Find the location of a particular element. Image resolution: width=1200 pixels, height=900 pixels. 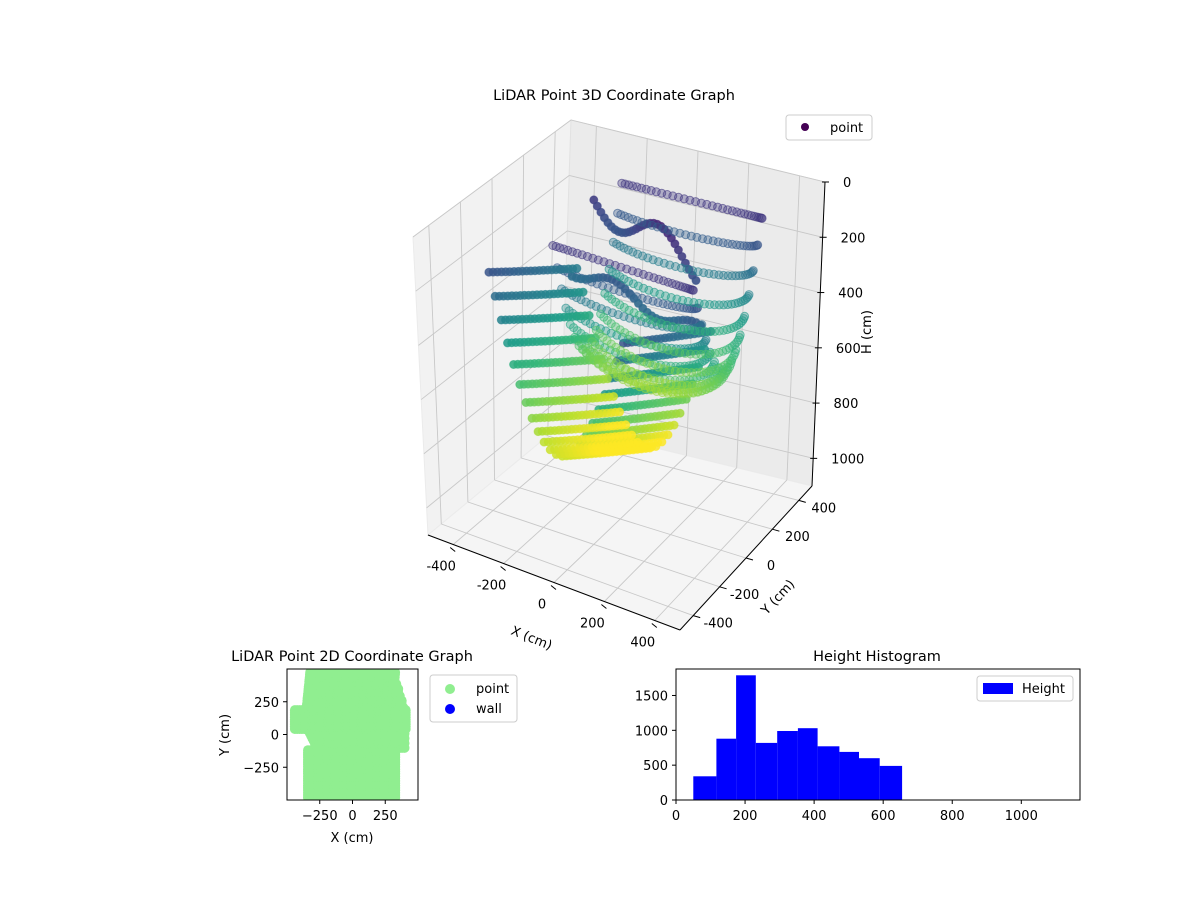

ticks-histogram: 0 200 400 600 800 1000 0 500 1000 1500 is located at coordinates (836, 756).